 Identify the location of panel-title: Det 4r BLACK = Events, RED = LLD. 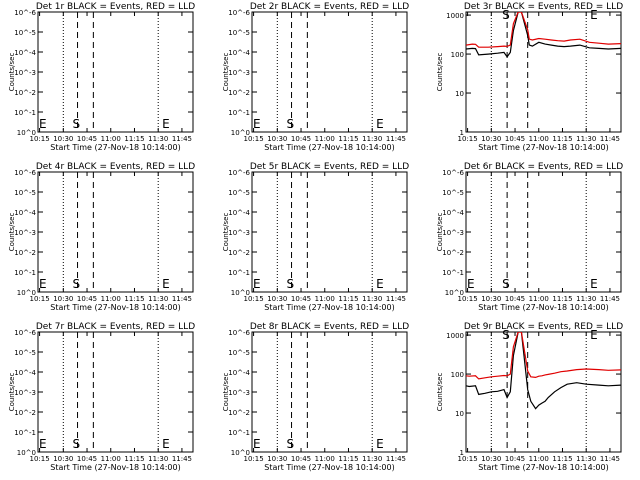
(115, 167).